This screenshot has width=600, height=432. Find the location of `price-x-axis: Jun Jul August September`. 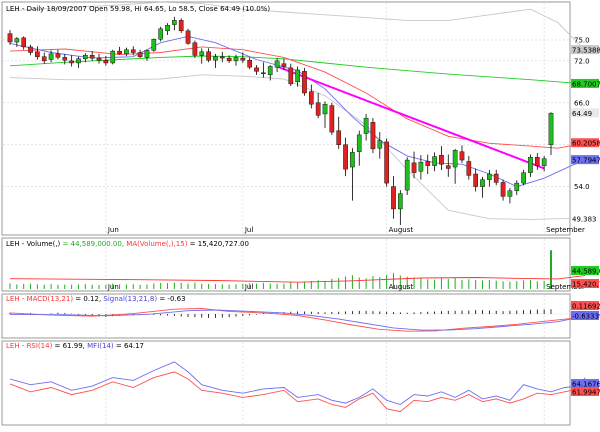

price-x-axis: Jun Jul August September is located at coordinates (346, 230).